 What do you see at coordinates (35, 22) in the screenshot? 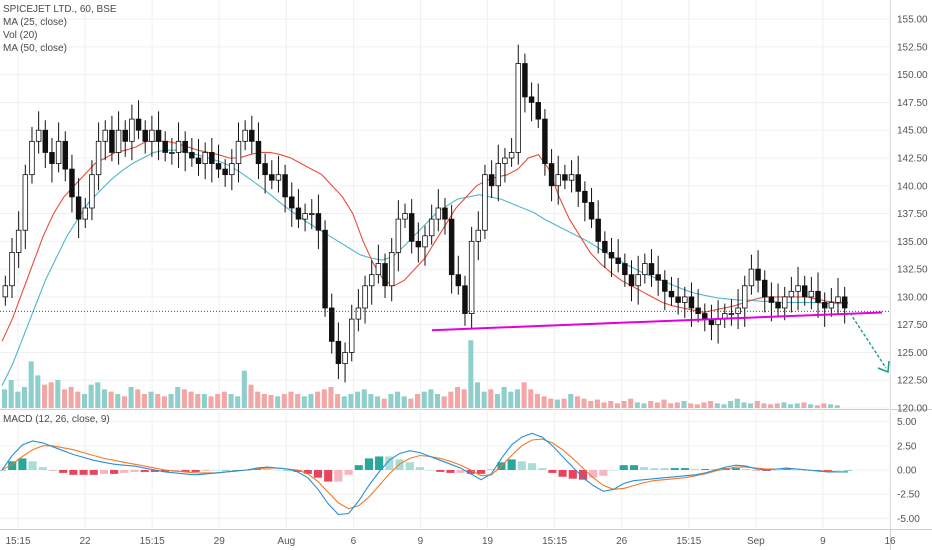
I see `legend-ma25: MA (25, close)` at bounding box center [35, 22].